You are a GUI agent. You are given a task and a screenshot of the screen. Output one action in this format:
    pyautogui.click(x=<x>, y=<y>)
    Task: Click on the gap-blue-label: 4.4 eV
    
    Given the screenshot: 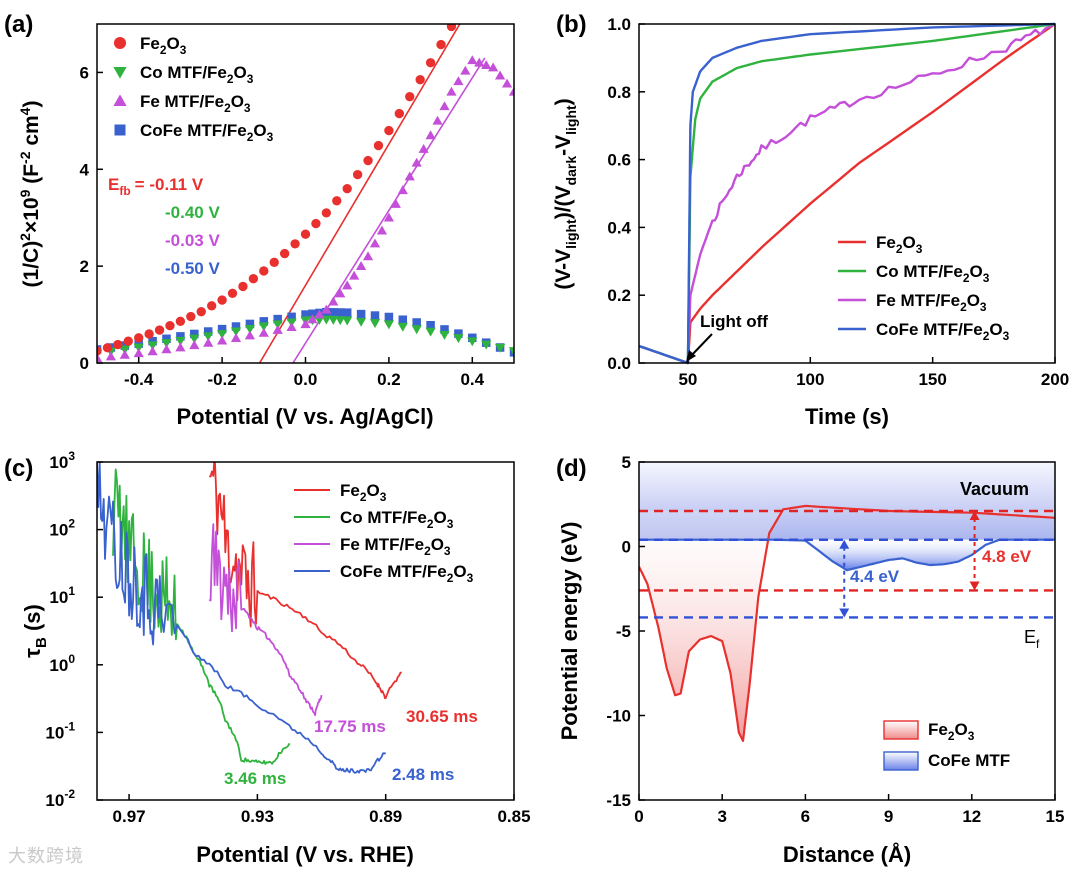 What is the action you would take?
    pyautogui.click(x=875, y=576)
    